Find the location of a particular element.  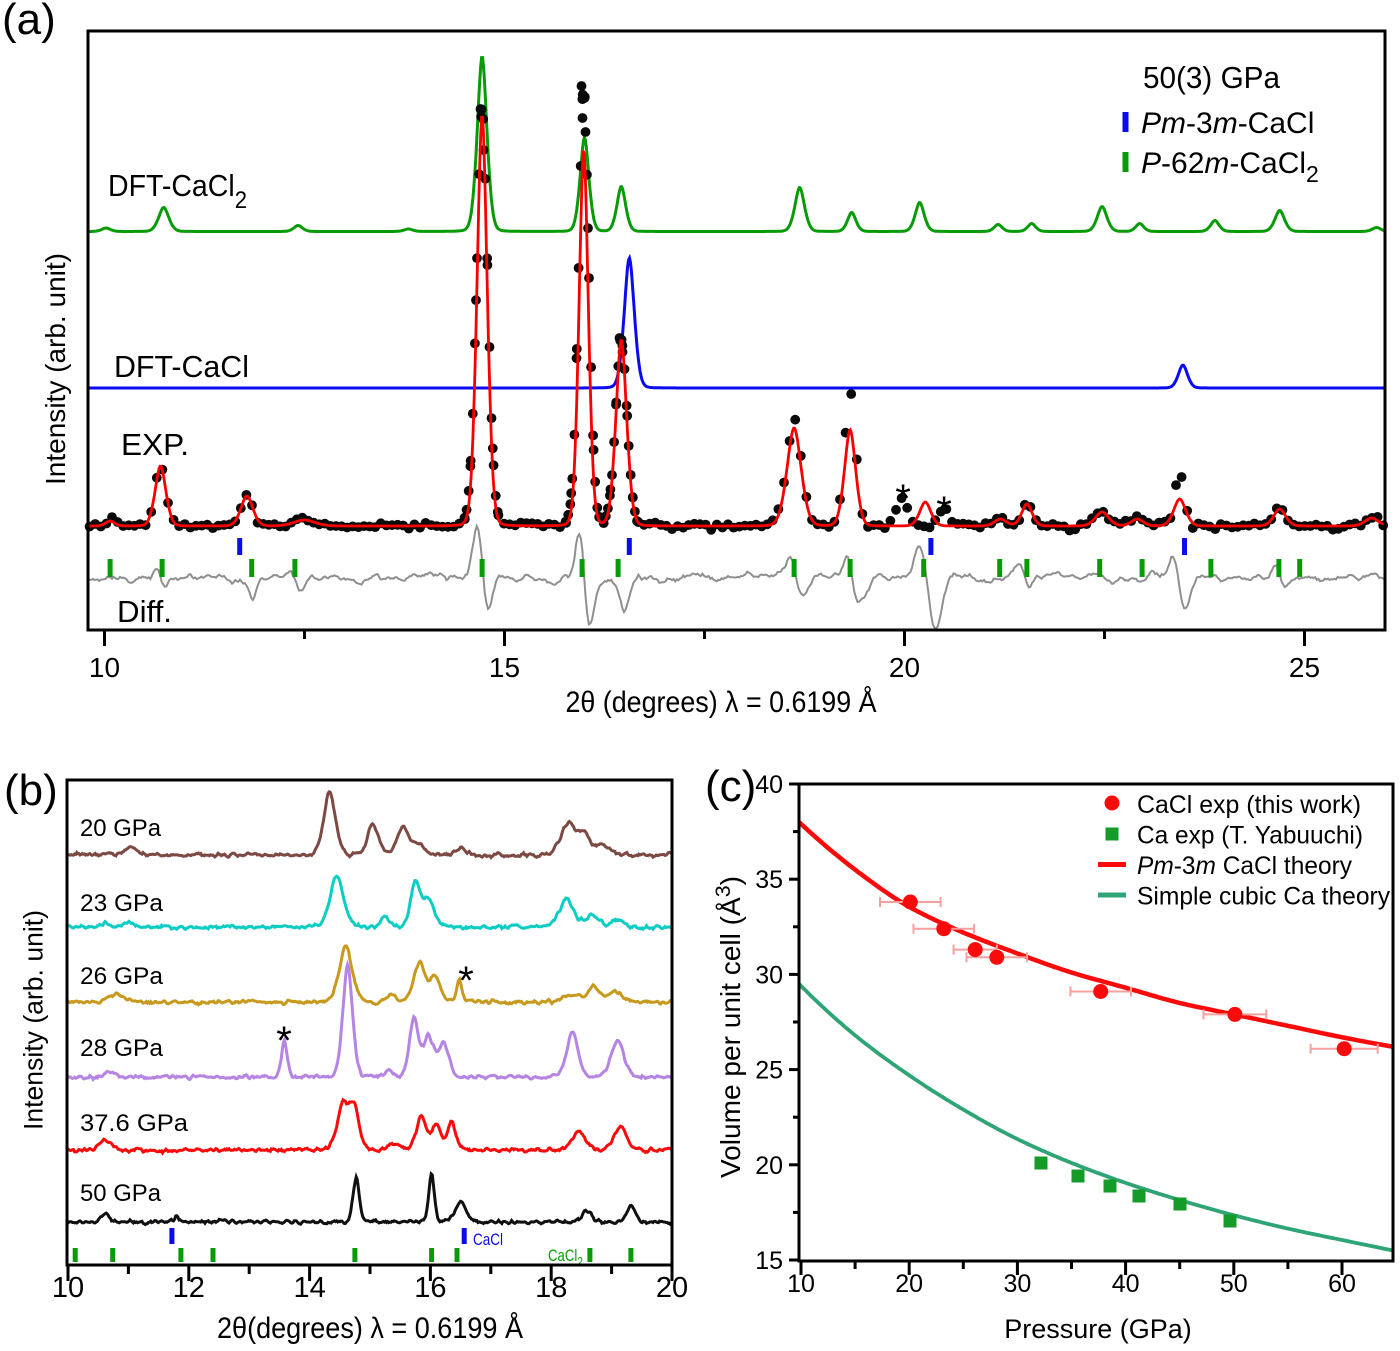

svg-text: Pressure (GPa) is located at coordinates (1098, 1329).